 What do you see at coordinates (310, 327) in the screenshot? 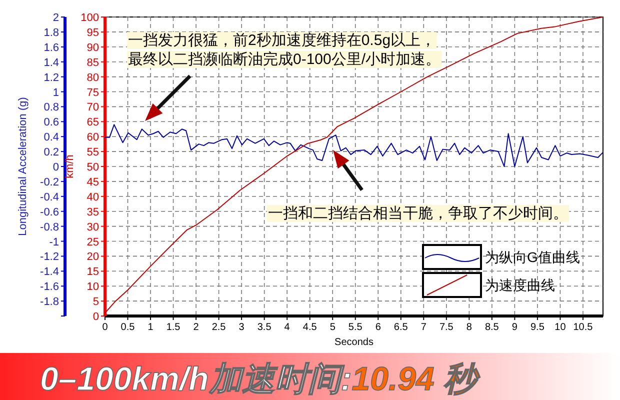
I see `x-tick-label: 4.5` at bounding box center [310, 327].